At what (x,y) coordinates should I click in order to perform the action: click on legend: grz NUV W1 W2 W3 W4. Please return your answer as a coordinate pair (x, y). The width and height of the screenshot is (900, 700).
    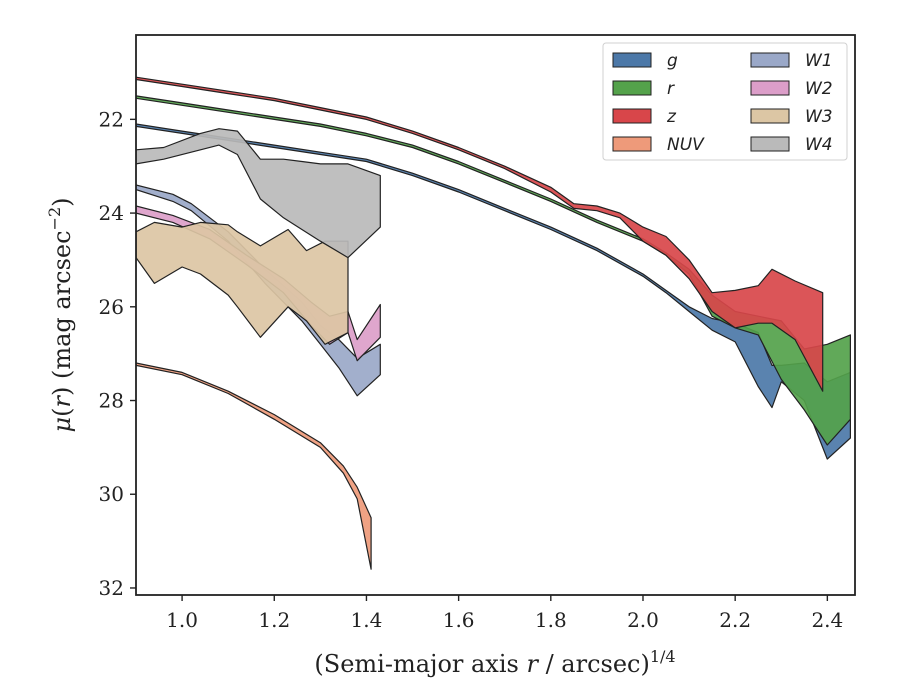
    Looking at the image, I should click on (725, 101).